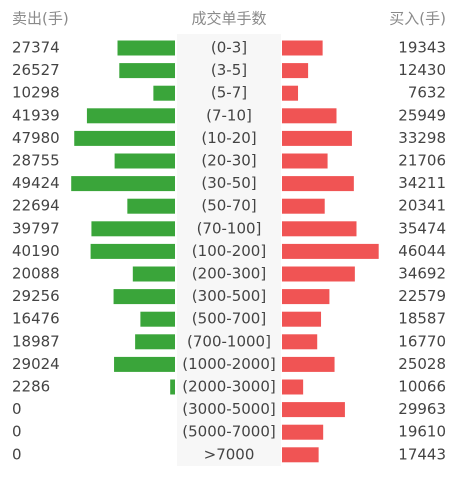 This screenshot has height=500, width=456. What do you see at coordinates (229, 341) in the screenshot?
I see `category-label: (700-1000]` at bounding box center [229, 341].